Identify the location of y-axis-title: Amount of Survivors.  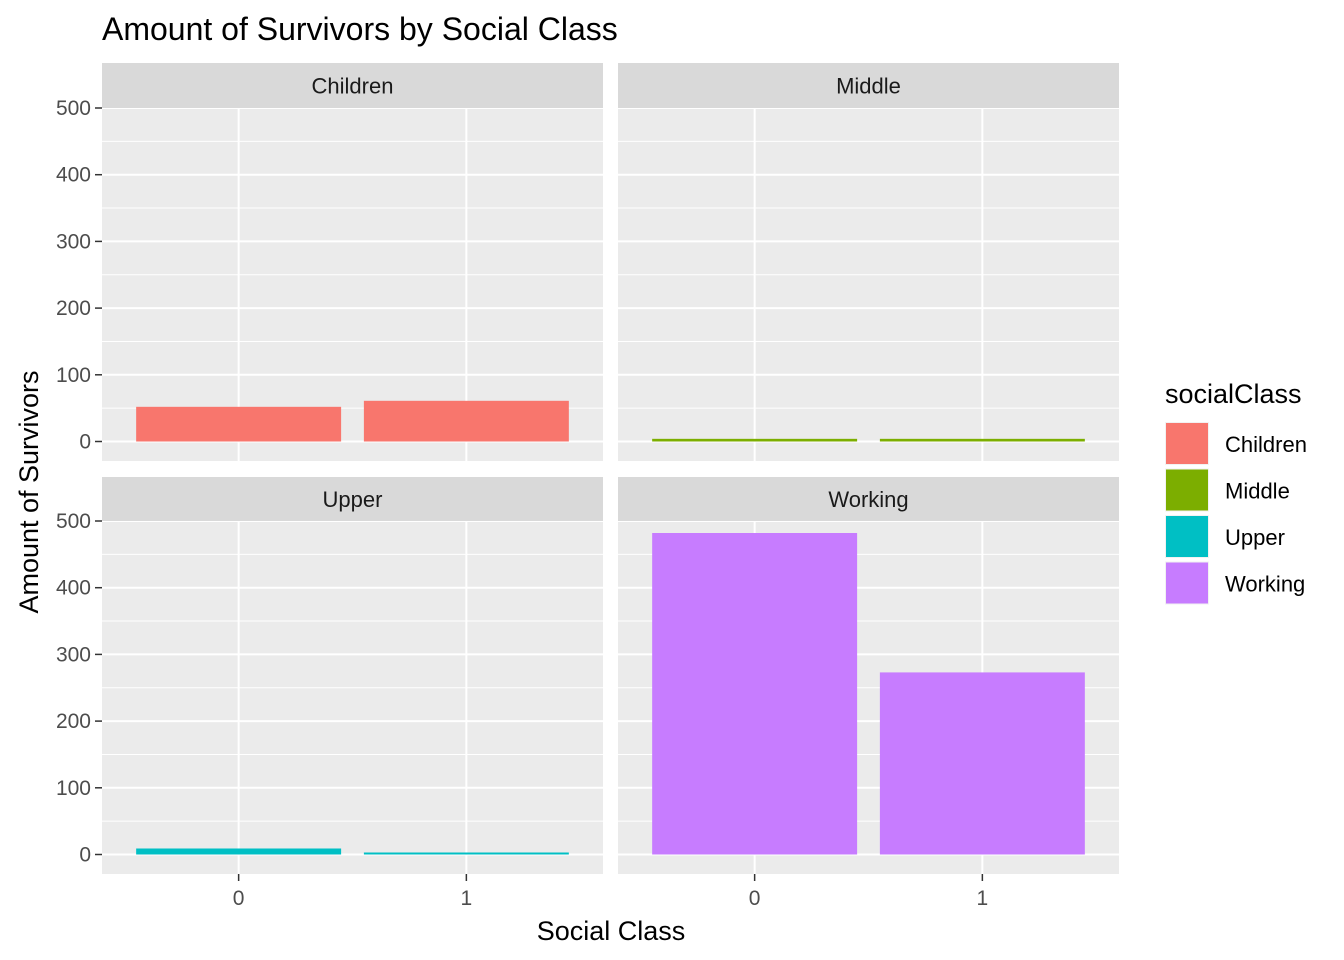
(29, 491).